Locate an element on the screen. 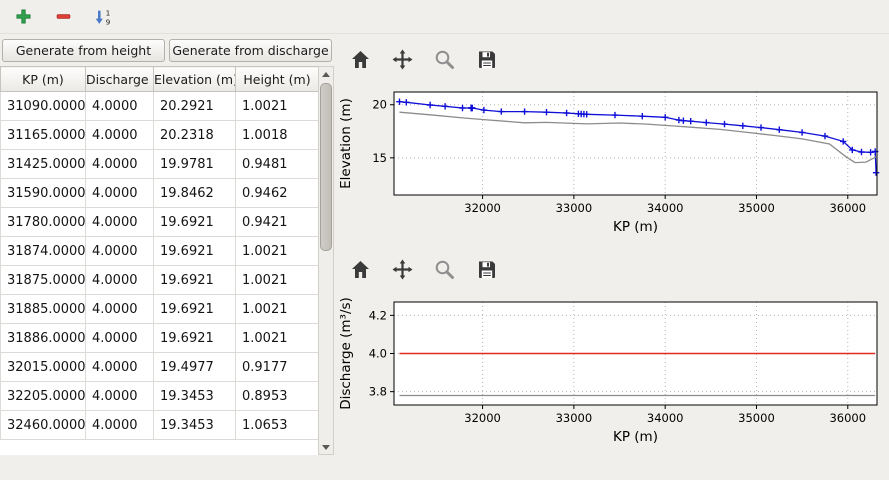  table-row: 32460.0000 4.0000 19.3453 1.0653 is located at coordinates (159, 425).